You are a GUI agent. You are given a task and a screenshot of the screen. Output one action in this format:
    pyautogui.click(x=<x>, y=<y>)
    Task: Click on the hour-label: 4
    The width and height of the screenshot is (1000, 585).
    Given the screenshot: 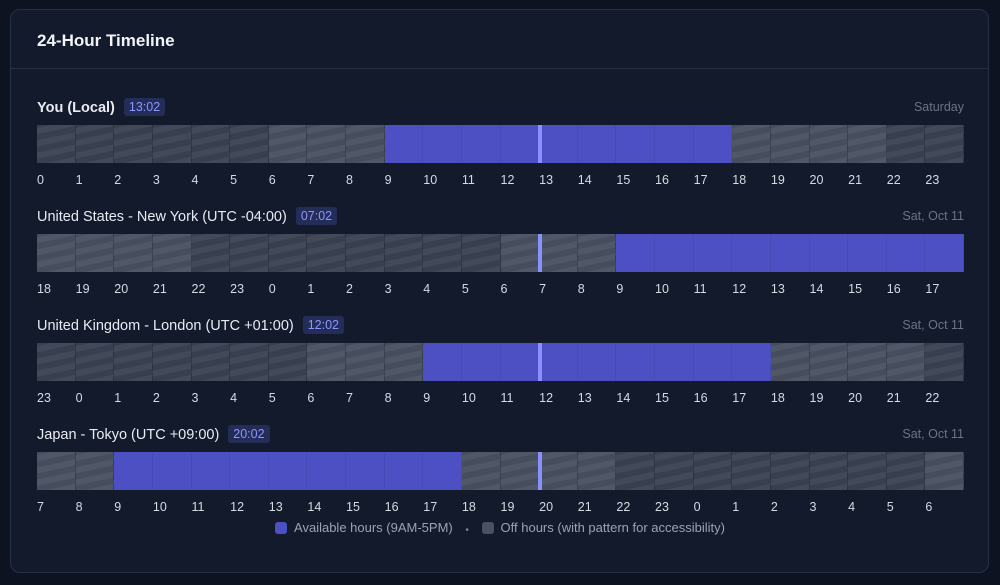 What is the action you would take?
    pyautogui.click(x=234, y=398)
    